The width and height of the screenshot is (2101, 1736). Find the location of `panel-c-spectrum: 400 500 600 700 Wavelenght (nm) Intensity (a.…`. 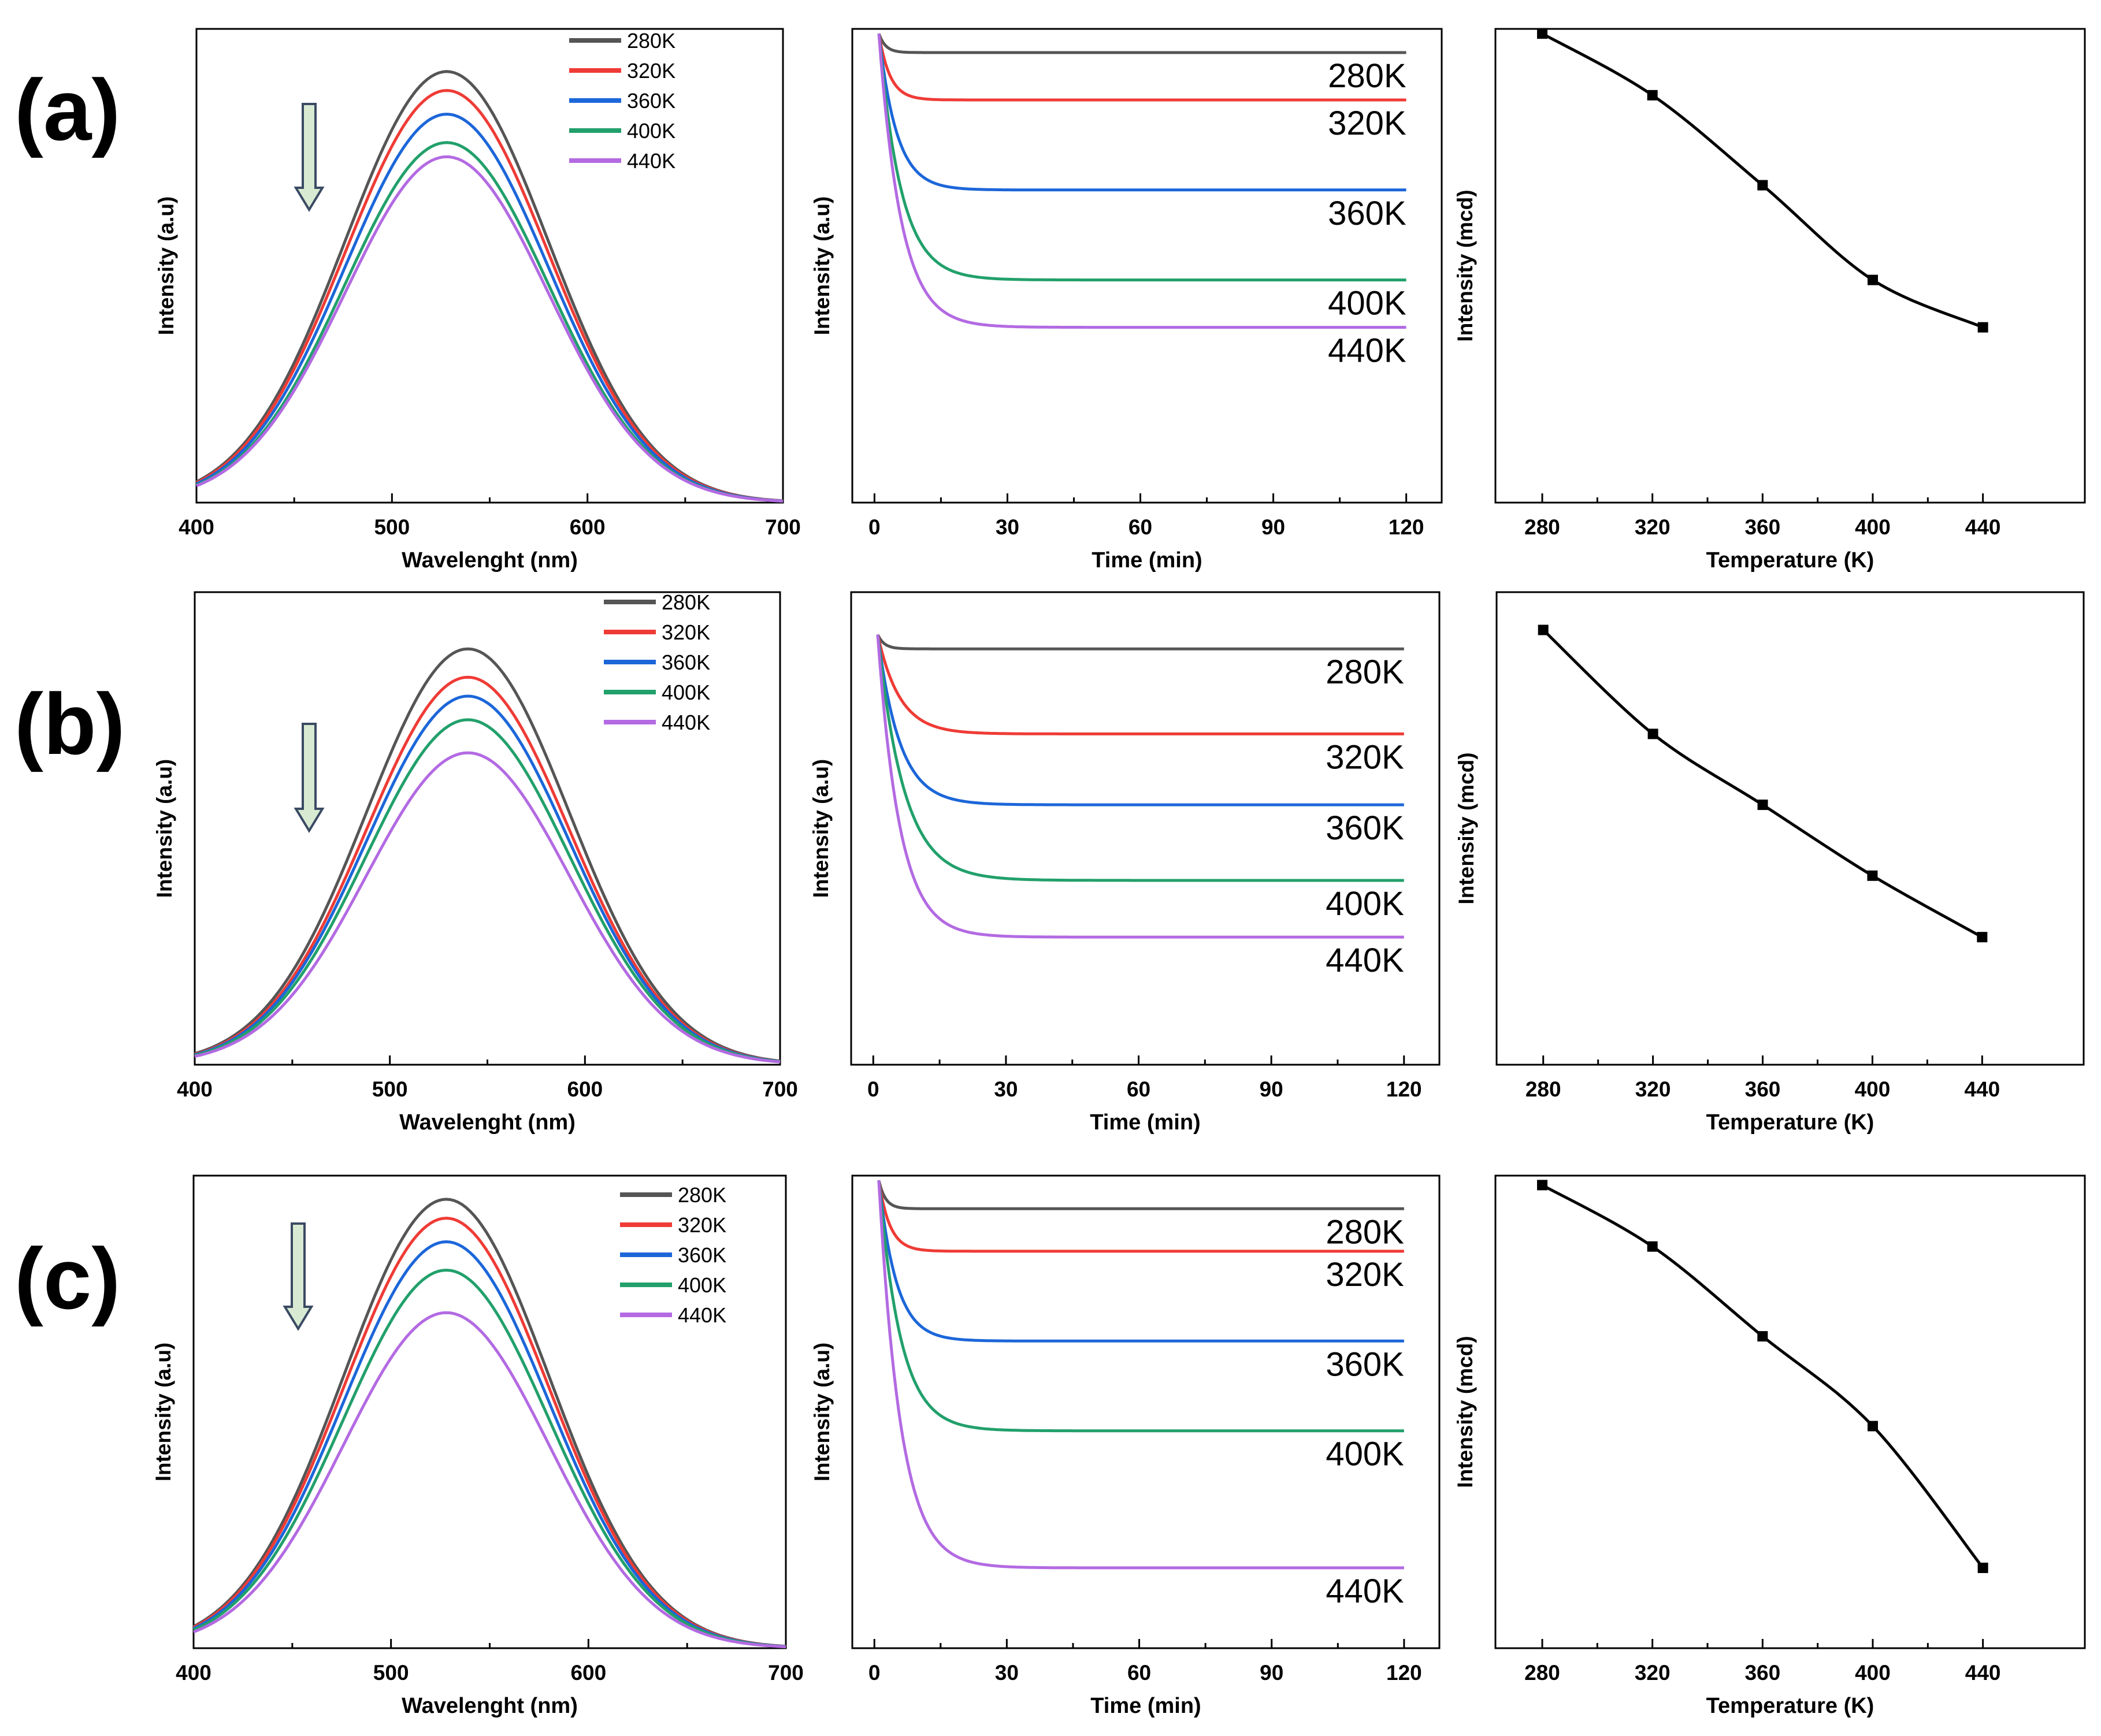

panel-c-spectrum: 400 500 600 700 Wavelenght (nm) Intensity (a.… is located at coordinates (478, 1446).